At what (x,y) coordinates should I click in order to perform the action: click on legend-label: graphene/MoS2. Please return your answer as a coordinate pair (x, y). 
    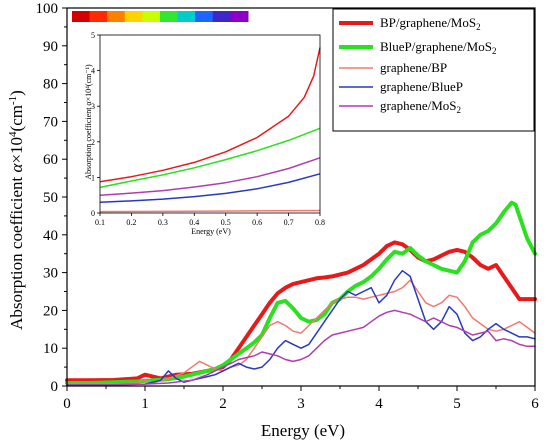
    Looking at the image, I should click on (420, 106).